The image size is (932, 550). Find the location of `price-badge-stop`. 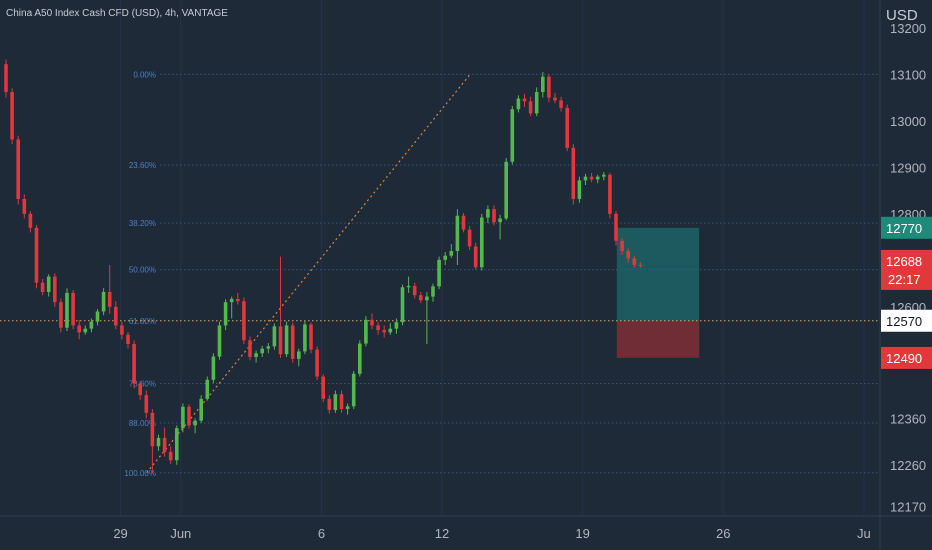

price-badge-stop is located at coordinates (906, 357).